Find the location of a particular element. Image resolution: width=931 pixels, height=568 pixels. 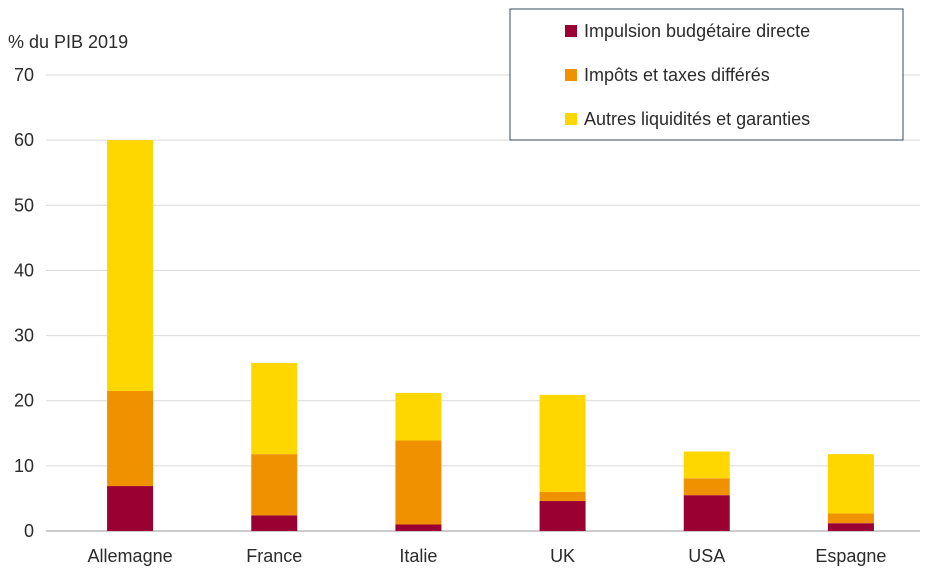

y-tick-label: 40 is located at coordinates (24, 270).